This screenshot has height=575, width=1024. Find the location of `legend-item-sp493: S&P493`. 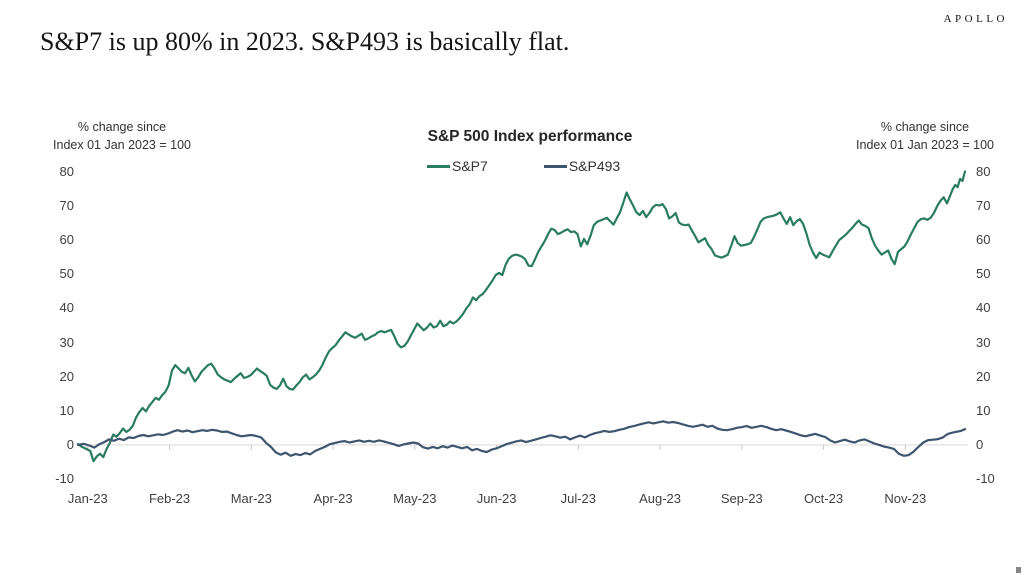

legend-item-sp493: S&P493 is located at coordinates (582, 166).